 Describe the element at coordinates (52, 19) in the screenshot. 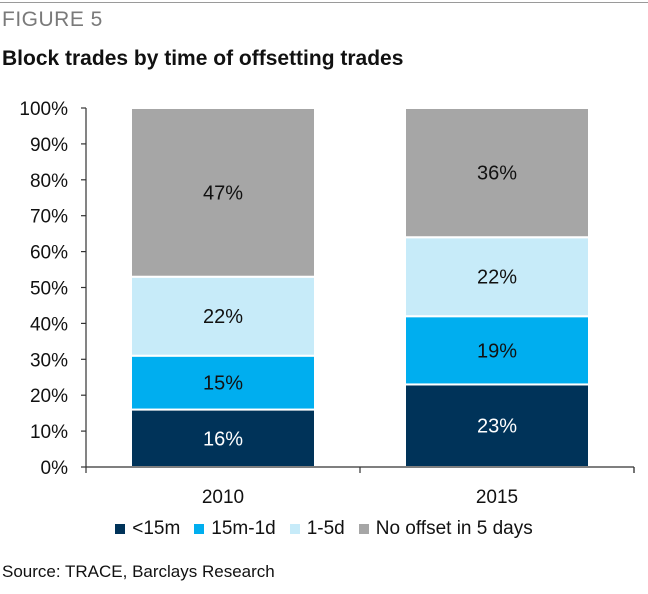

I see `figure-label: FIGURE 5` at that location.